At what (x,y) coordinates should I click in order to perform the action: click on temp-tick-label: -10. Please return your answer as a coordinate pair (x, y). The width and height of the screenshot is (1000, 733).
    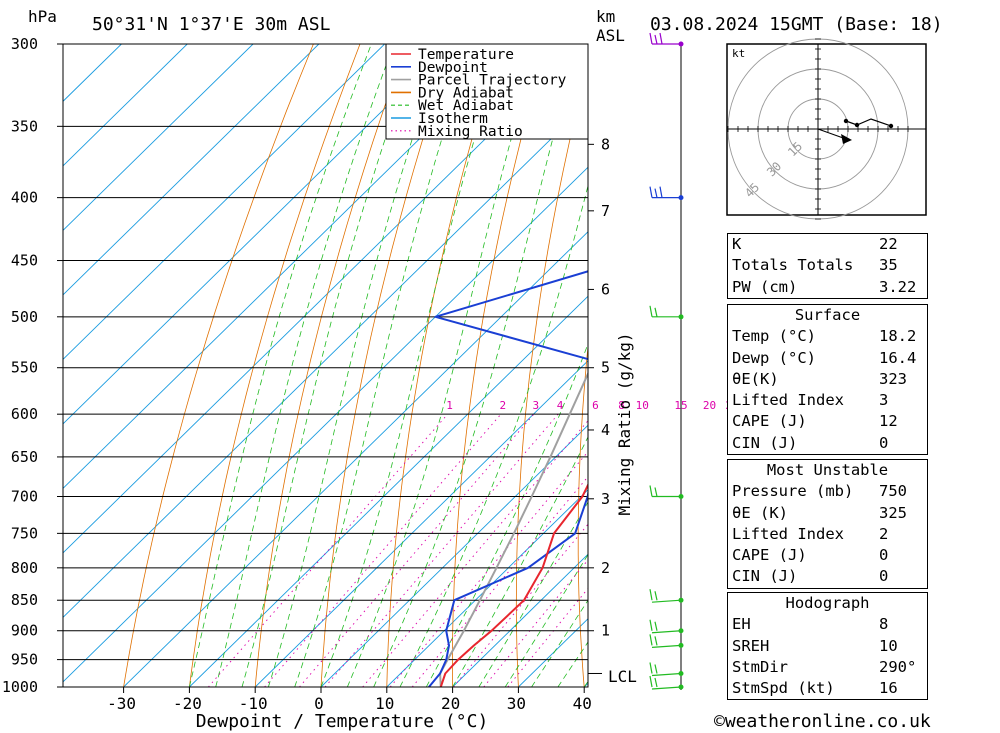
    Looking at the image, I should click on (253, 703).